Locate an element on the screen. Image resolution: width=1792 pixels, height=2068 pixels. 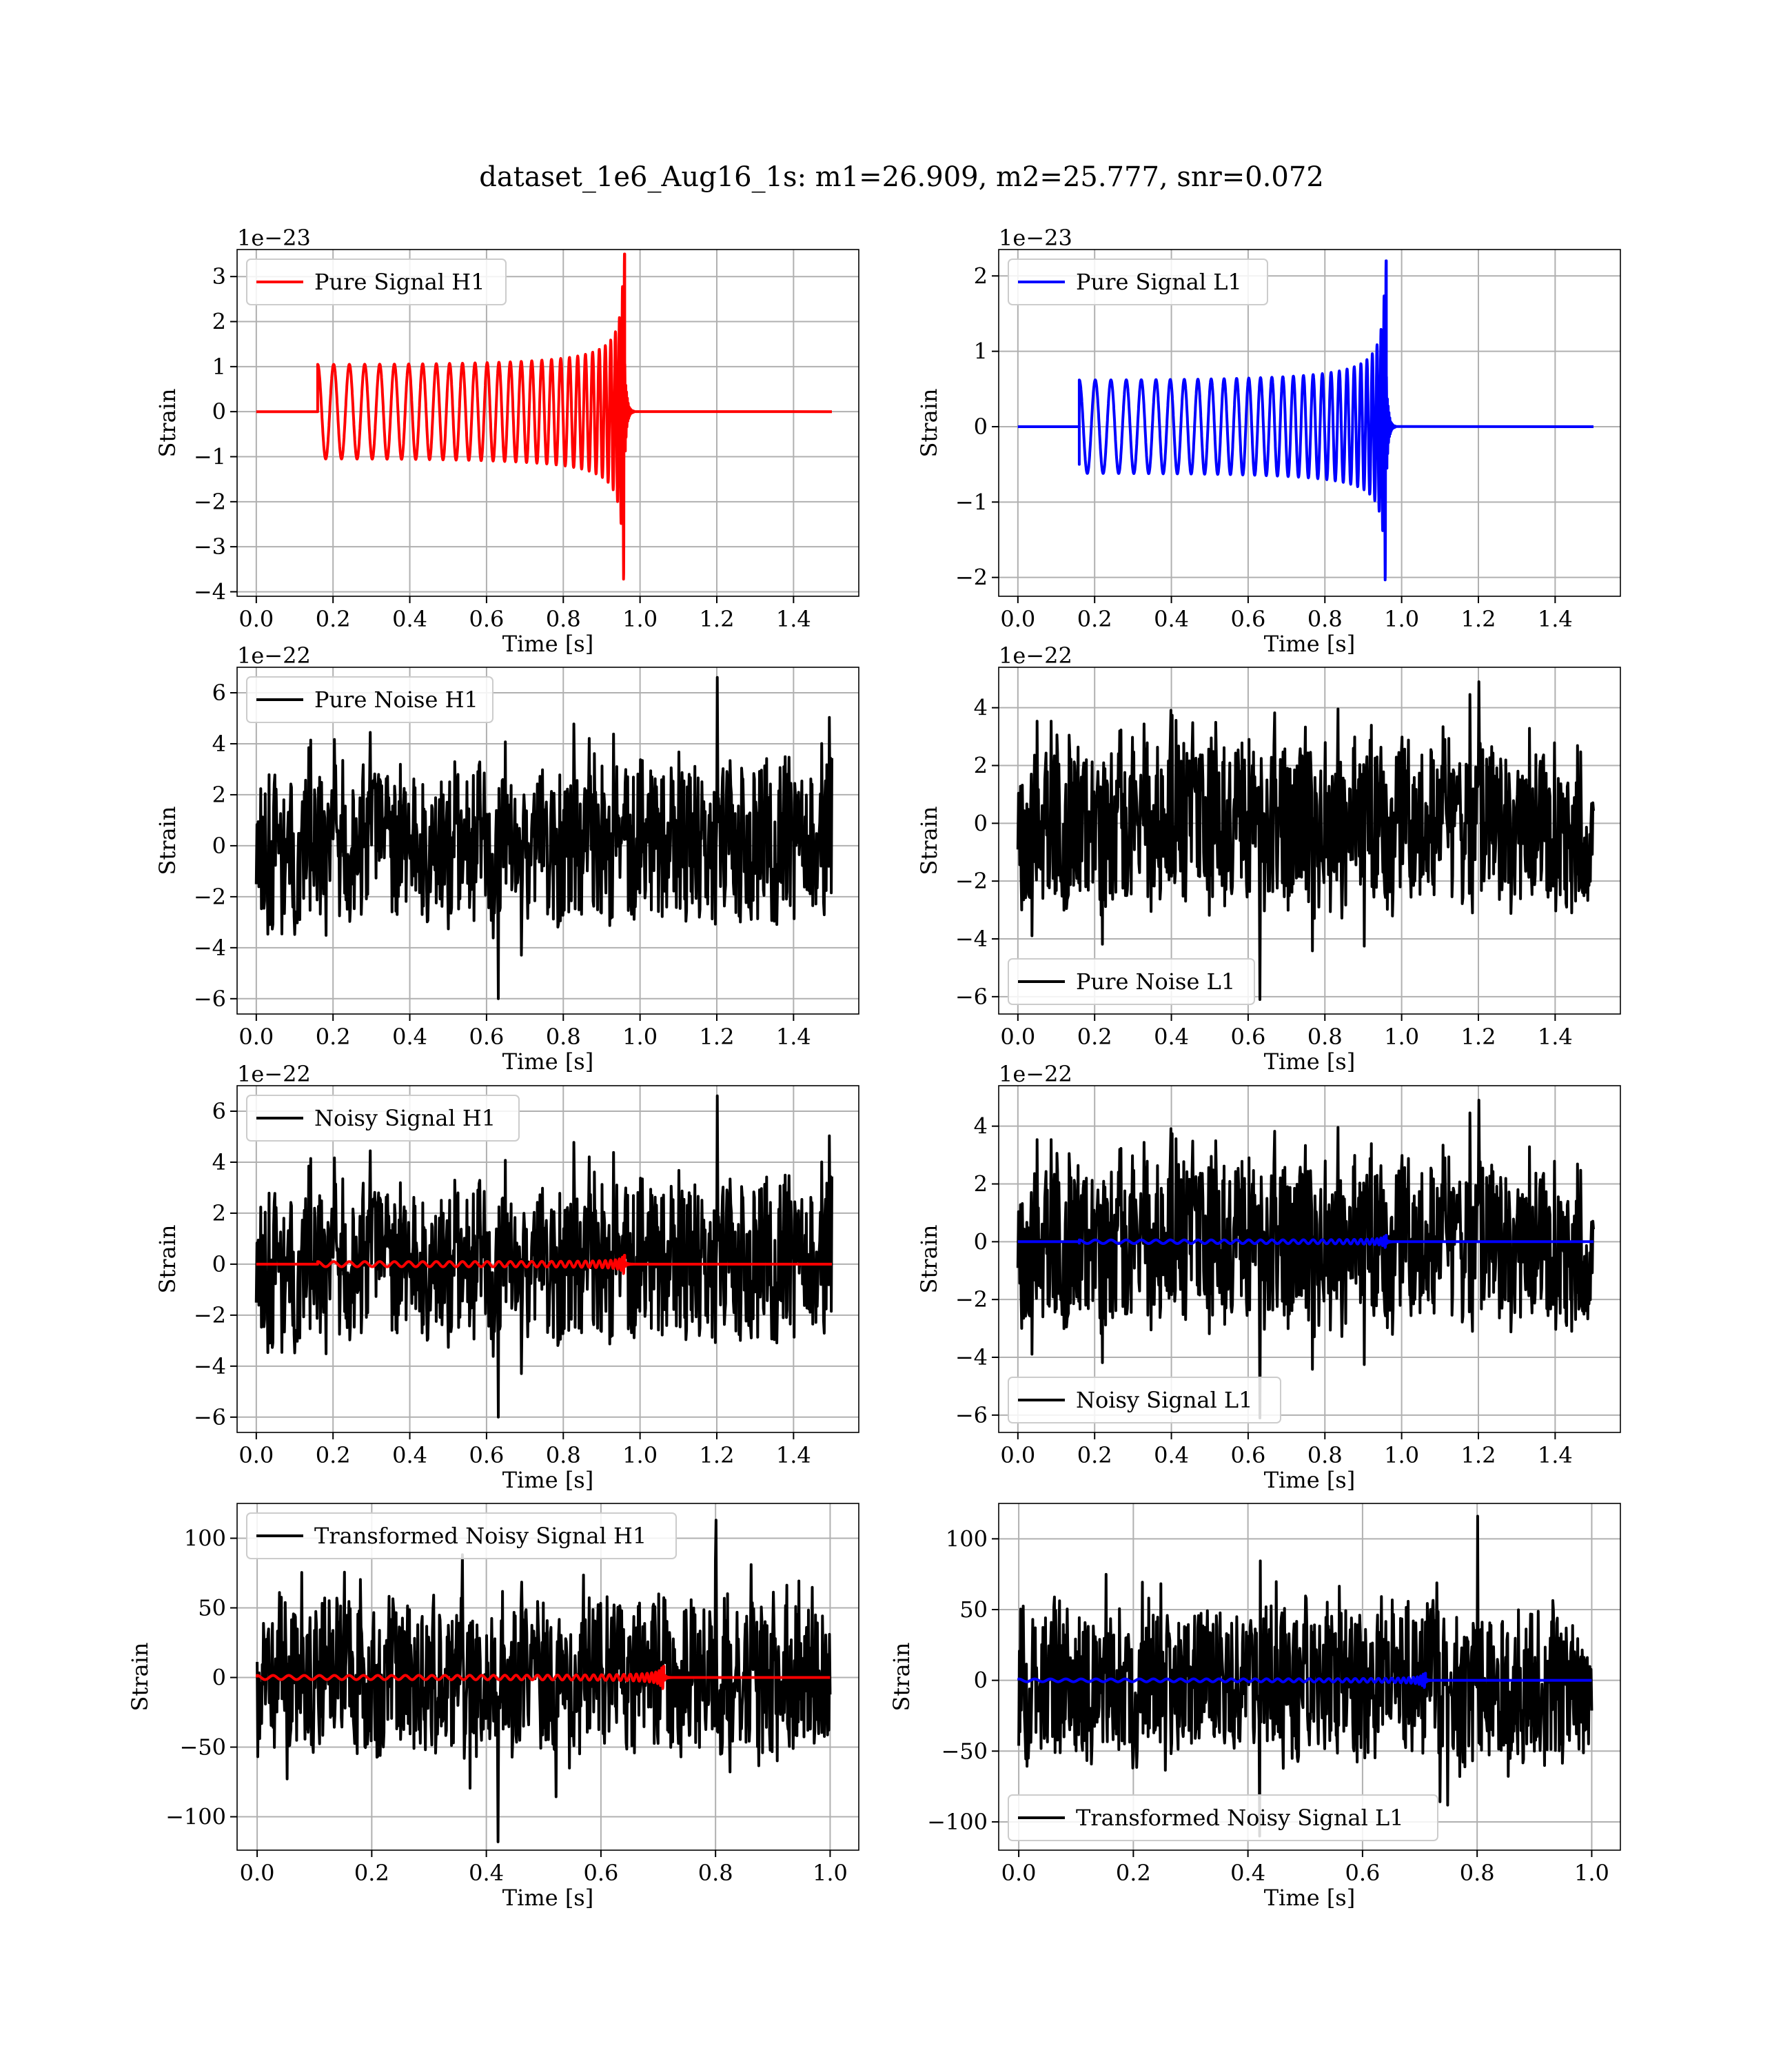
legend-label: Pure Noise H1 is located at coordinates (396, 700).